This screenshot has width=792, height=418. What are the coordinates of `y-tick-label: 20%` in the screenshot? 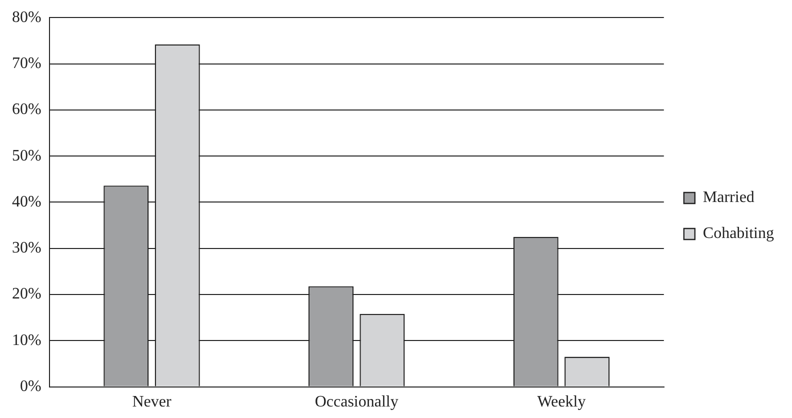 It's located at (27, 294).